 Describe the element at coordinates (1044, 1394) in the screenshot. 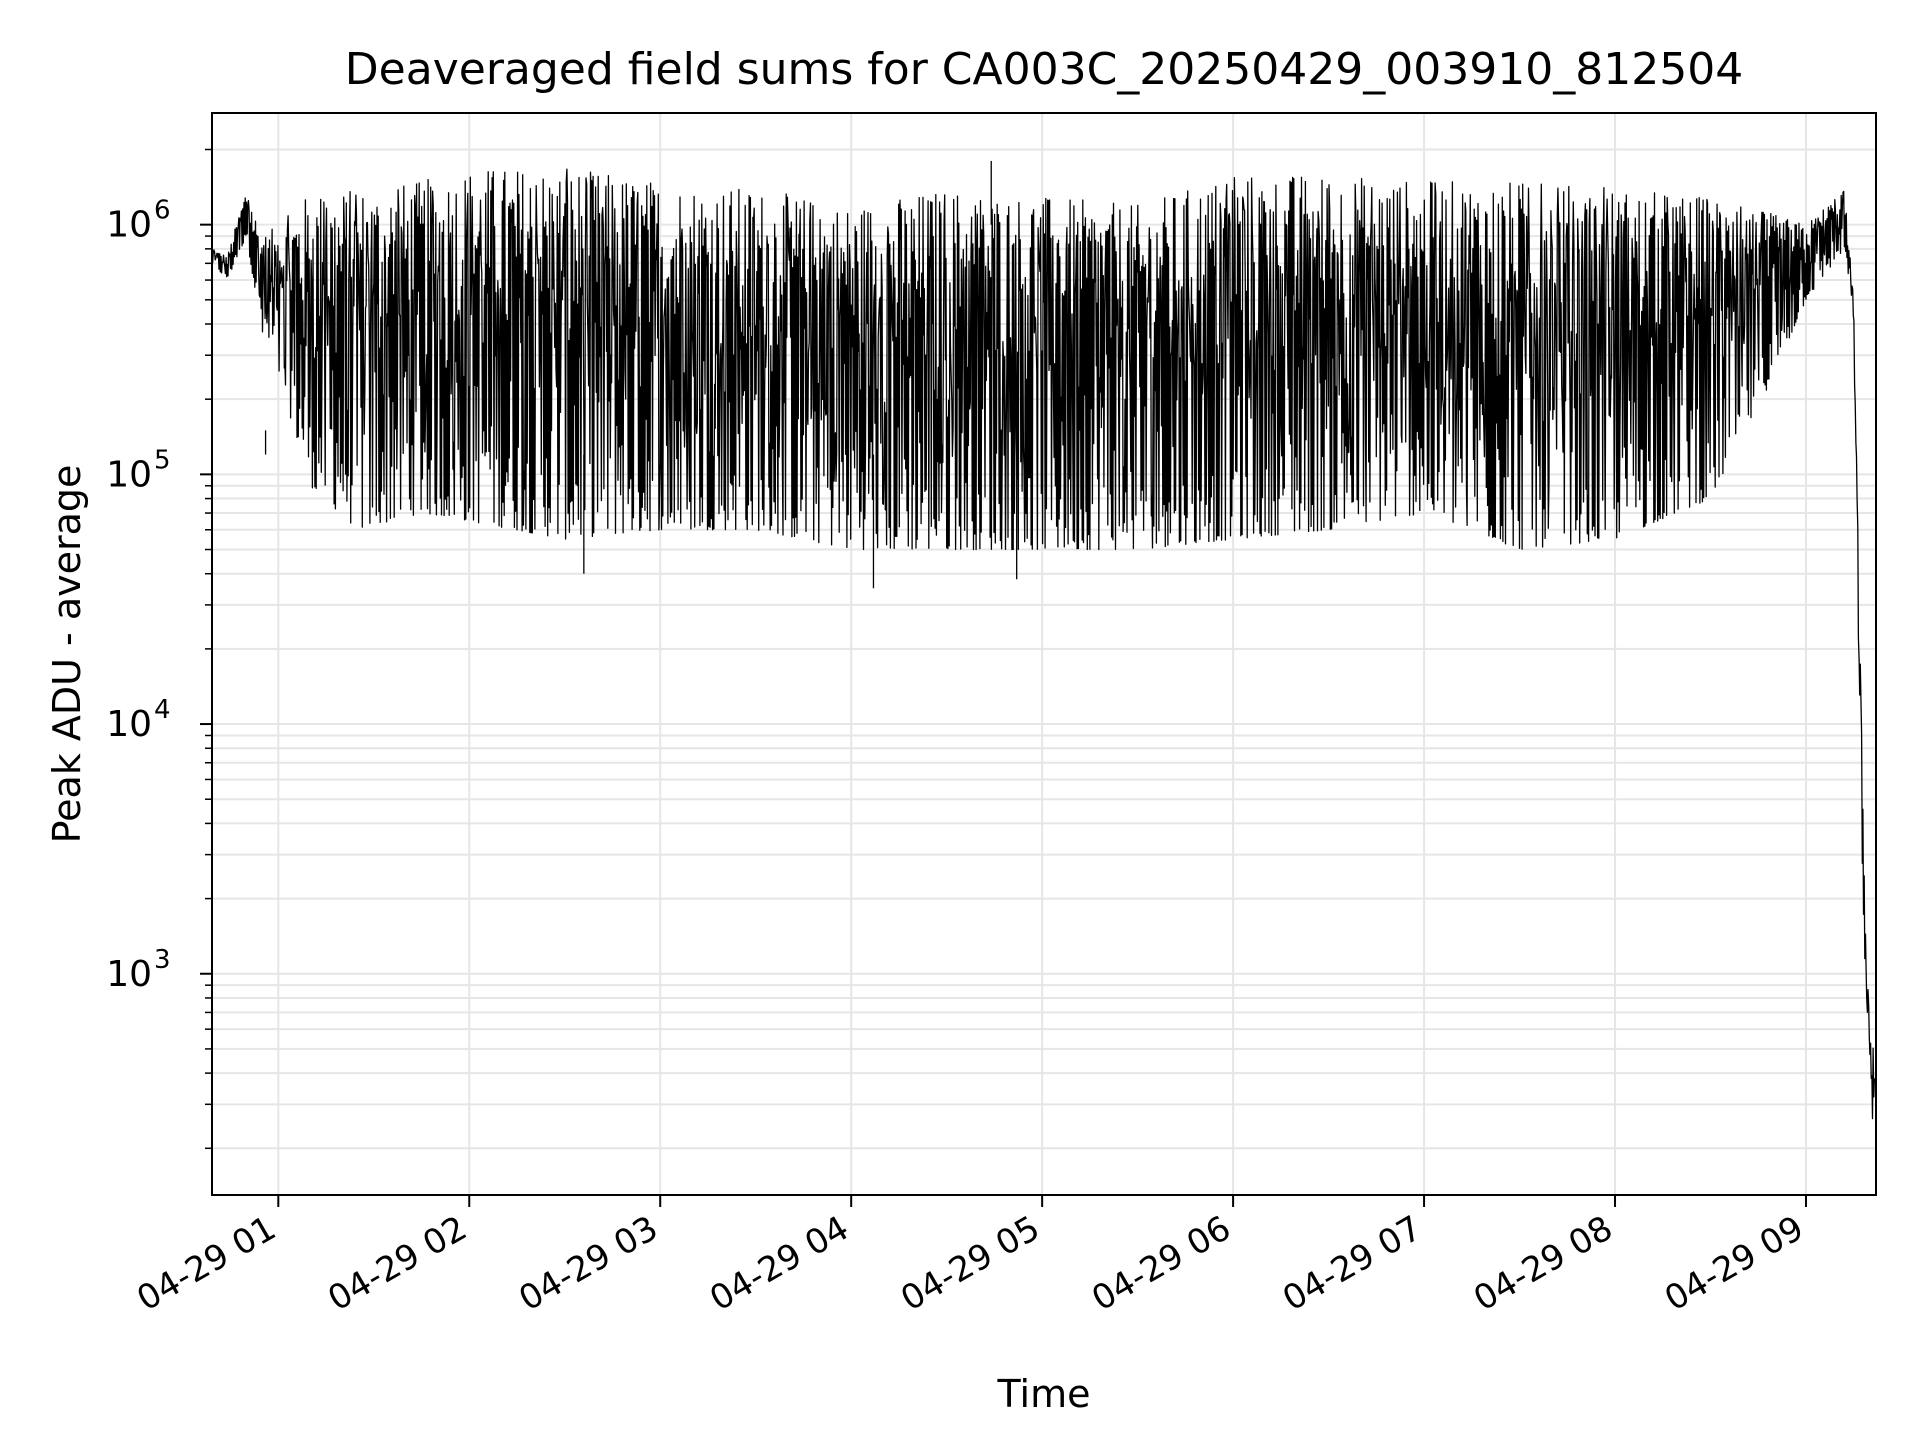

I see `x-axis-label: Time` at that location.